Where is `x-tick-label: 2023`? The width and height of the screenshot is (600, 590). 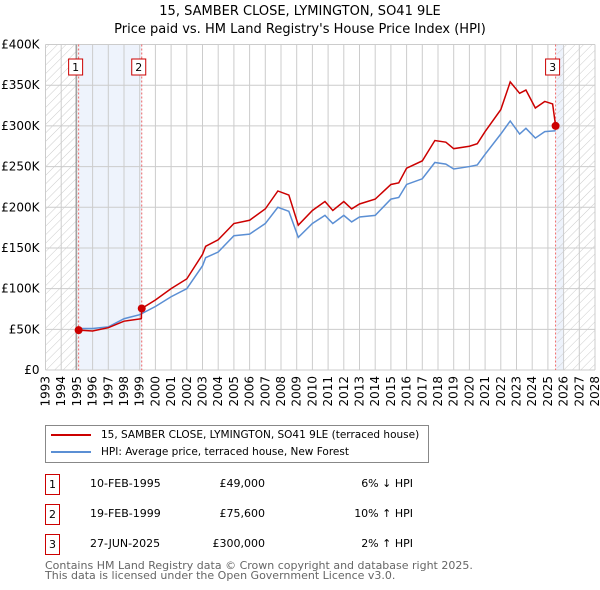 x-tick-label: 2023 is located at coordinates (517, 391).